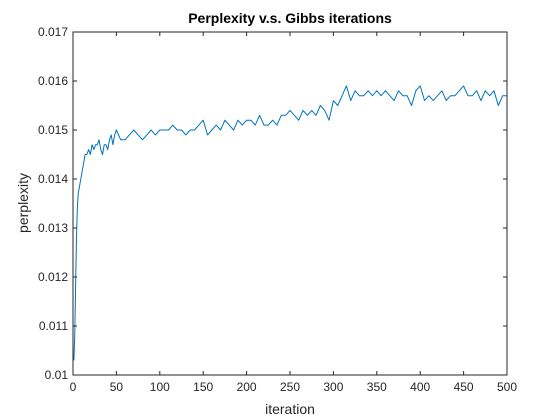 The image size is (560, 420). Describe the element at coordinates (290, 409) in the screenshot. I see `x-axis-label: iteration` at that location.